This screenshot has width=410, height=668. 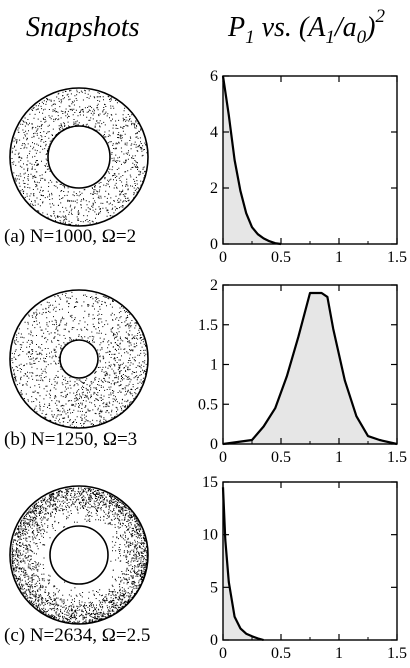 I want to click on snapshot-ring-a, so click(x=79, y=157).